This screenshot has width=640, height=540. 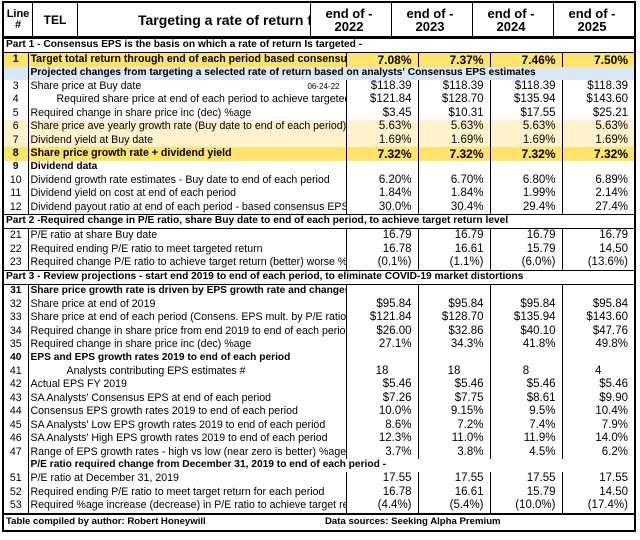 What do you see at coordinates (18, 20) in the screenshot?
I see `line-number-header: Line #` at bounding box center [18, 20].